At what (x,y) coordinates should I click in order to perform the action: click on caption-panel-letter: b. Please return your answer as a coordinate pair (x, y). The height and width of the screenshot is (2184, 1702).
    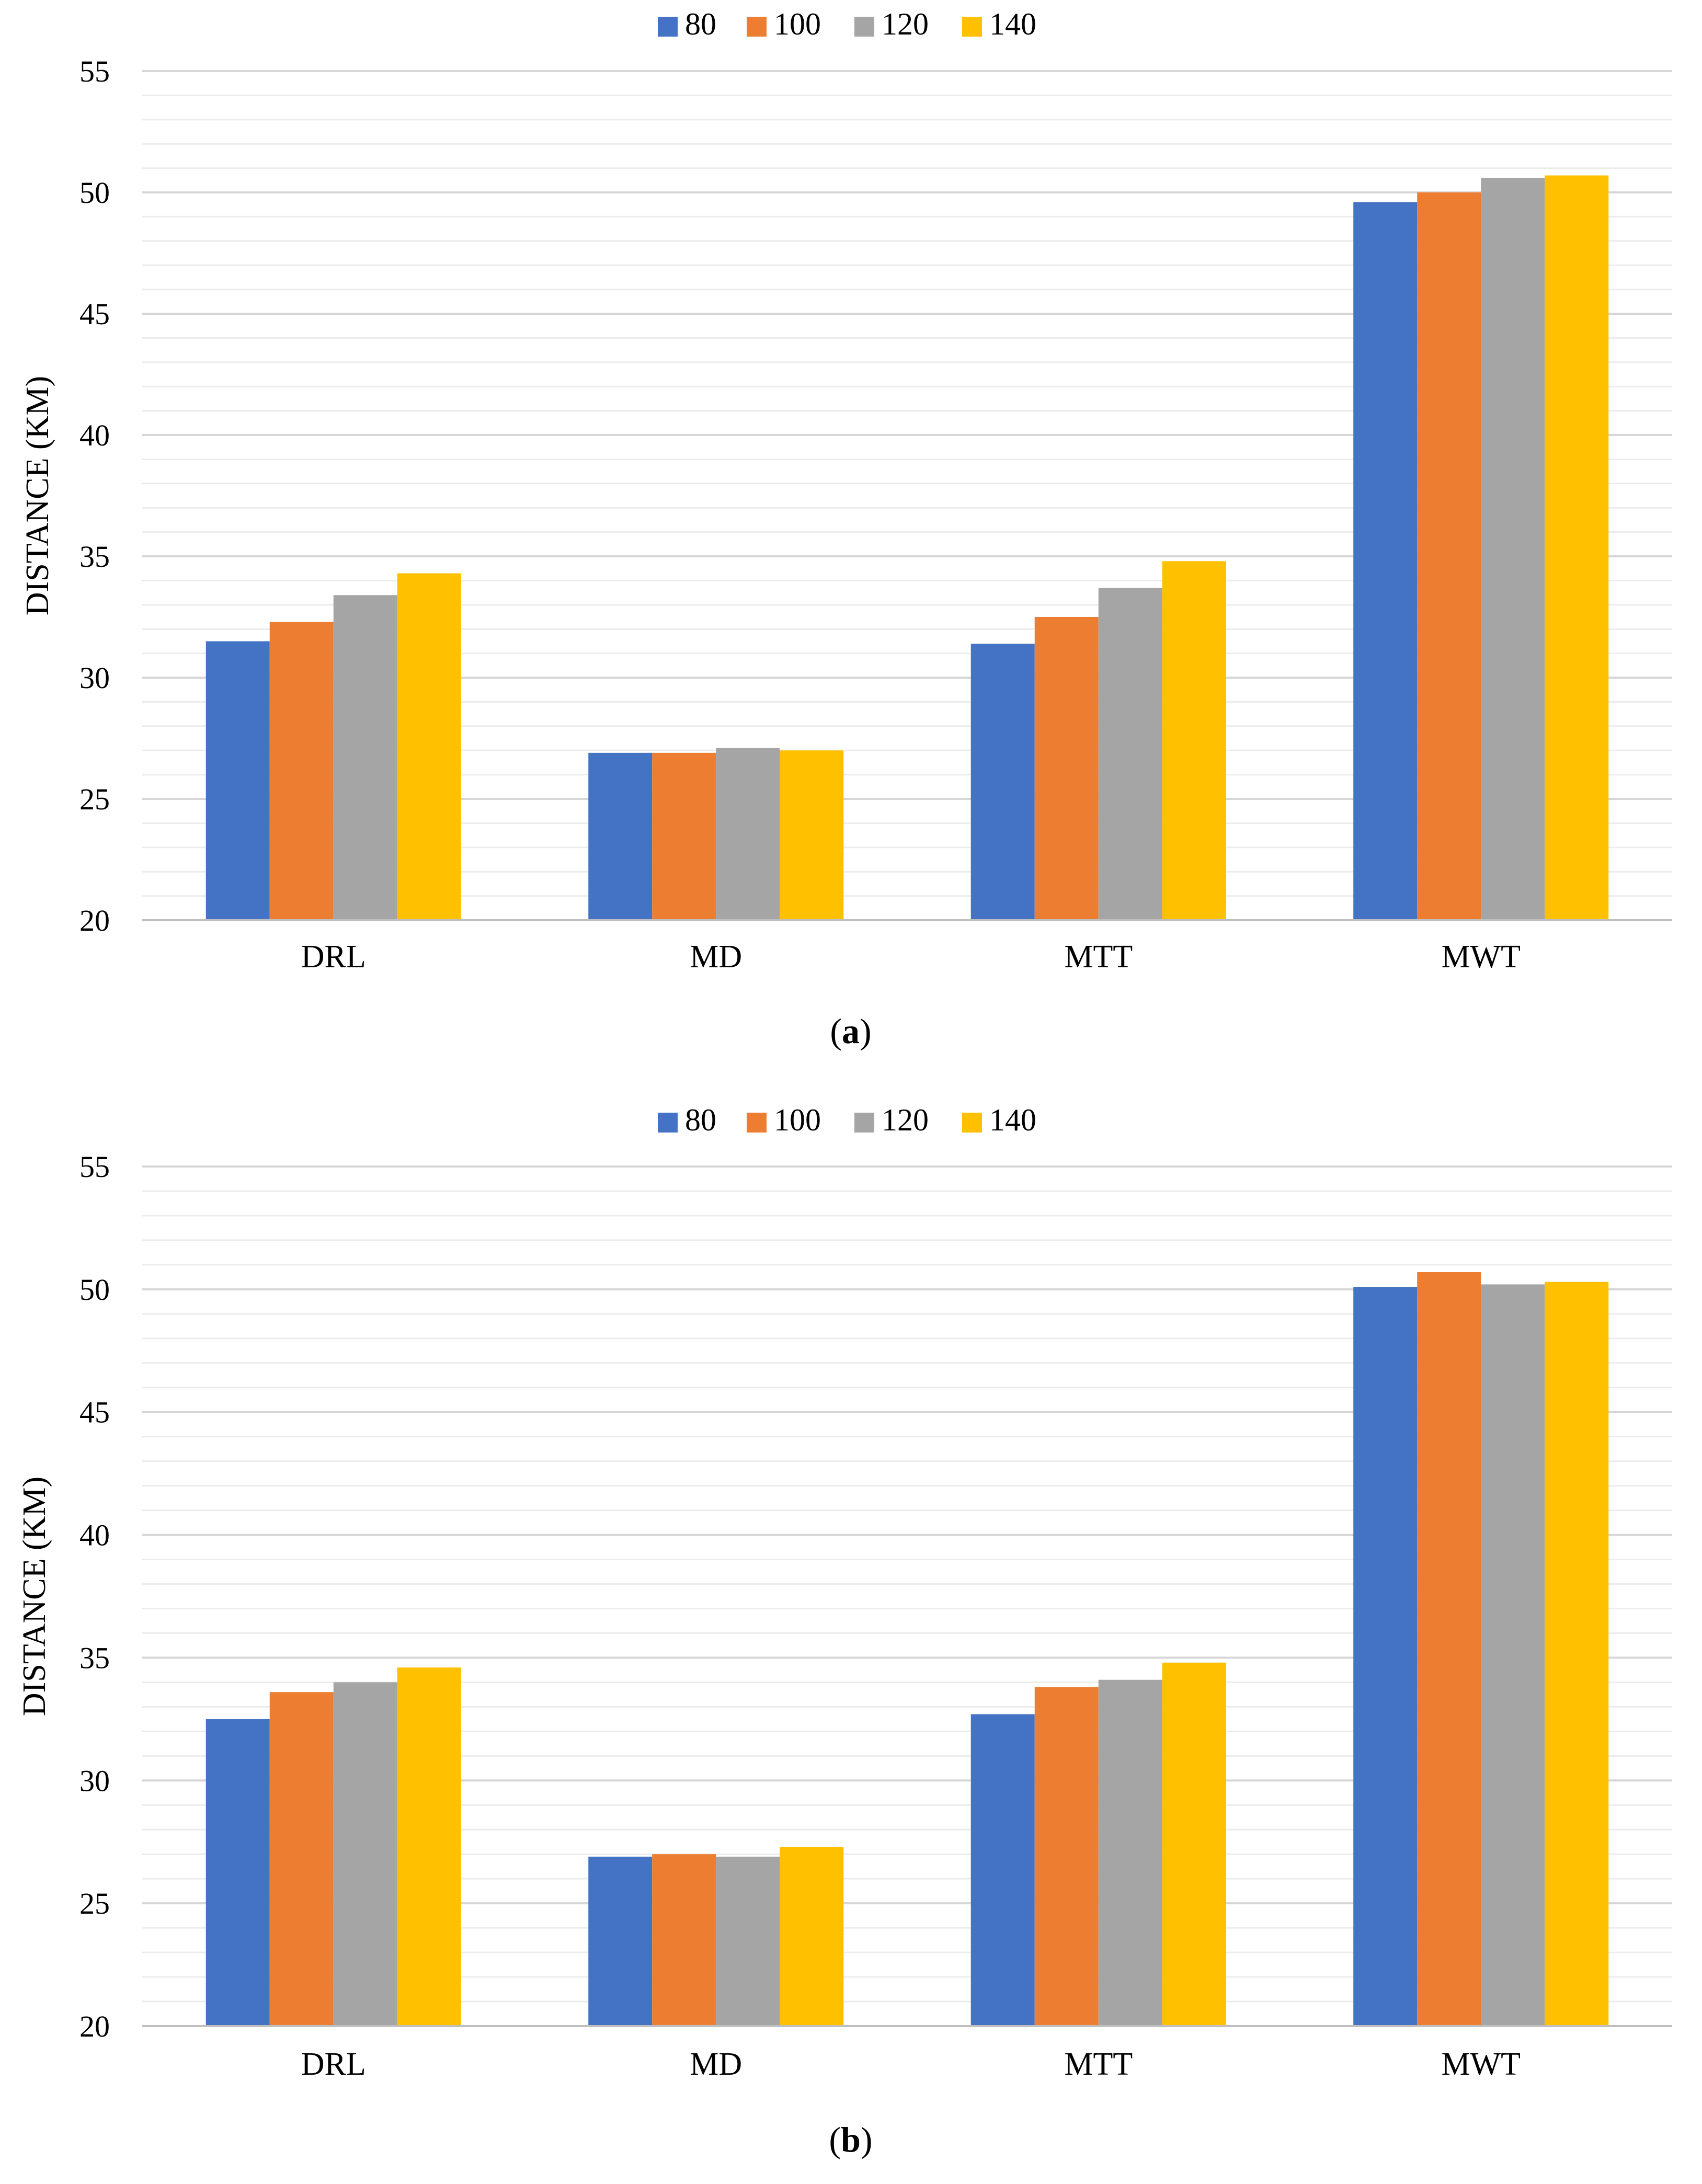
    Looking at the image, I should click on (851, 2140).